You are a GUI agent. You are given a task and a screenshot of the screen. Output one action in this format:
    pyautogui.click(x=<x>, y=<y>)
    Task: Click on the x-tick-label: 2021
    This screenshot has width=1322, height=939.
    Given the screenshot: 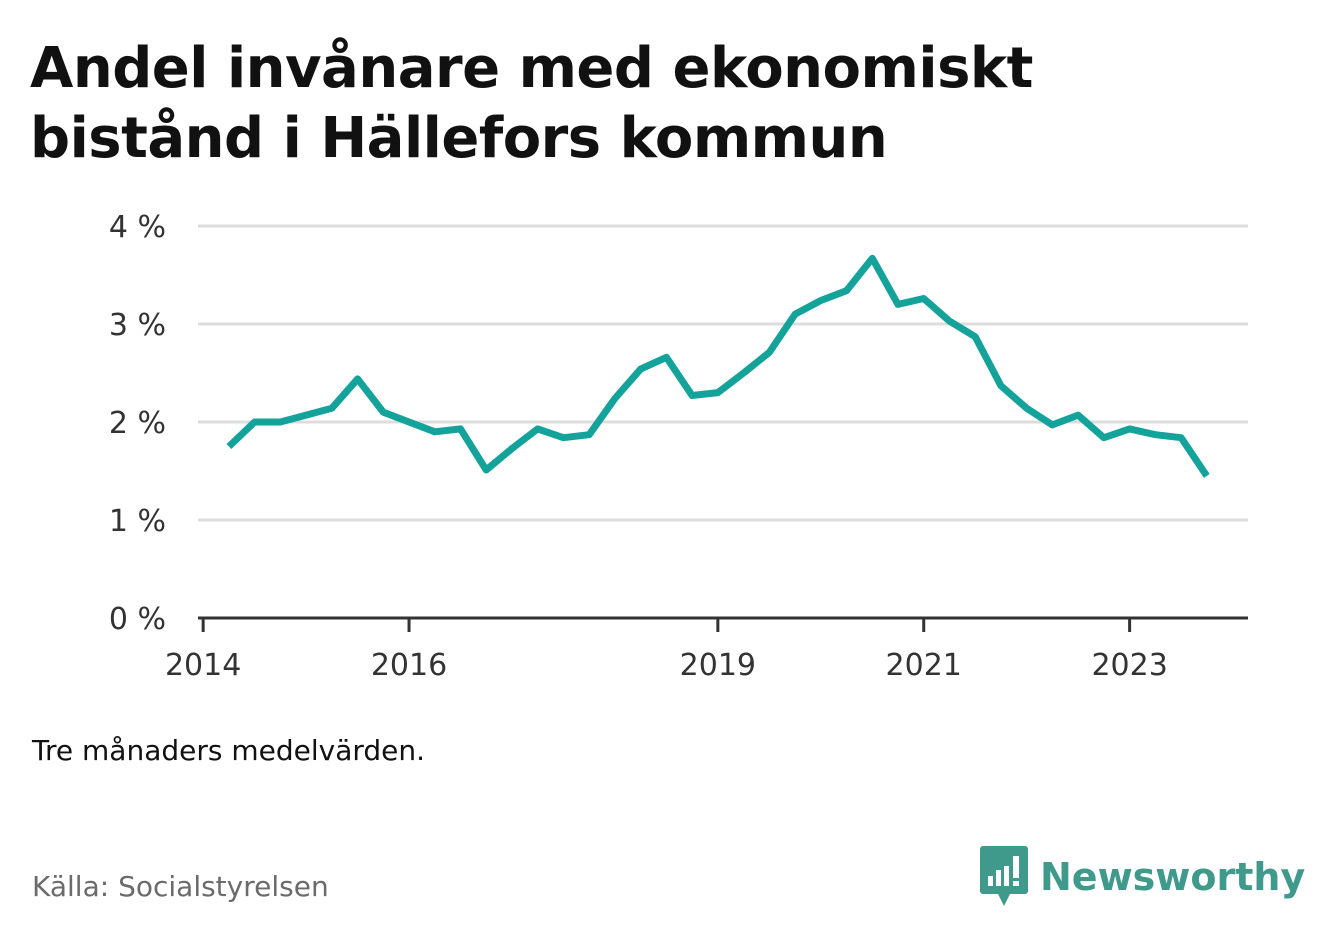 What is the action you would take?
    pyautogui.click(x=924, y=665)
    